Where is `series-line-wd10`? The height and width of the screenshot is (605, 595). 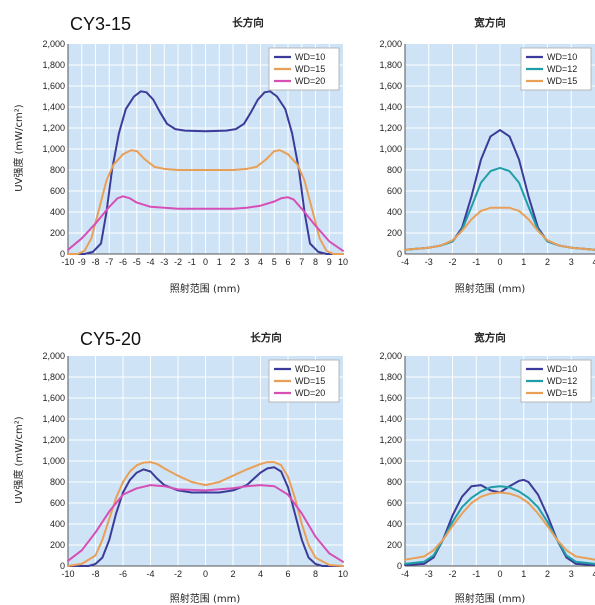 series-line-wd10 is located at coordinates (205, 516).